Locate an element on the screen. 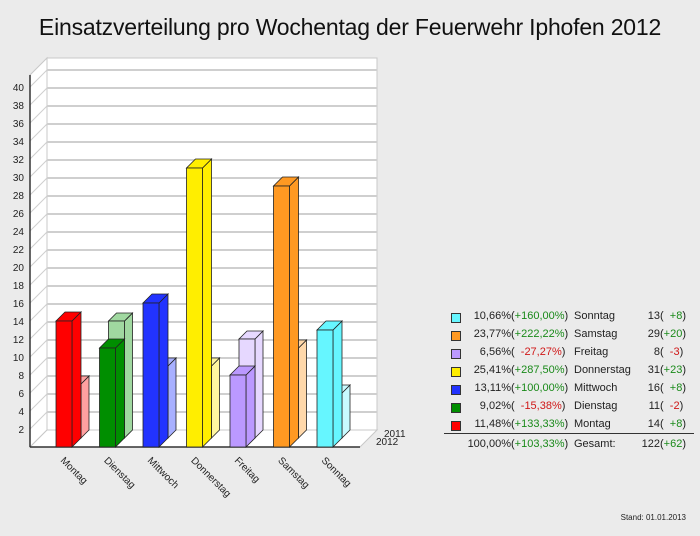  y-tick-label: 18 is located at coordinates (19, 286).